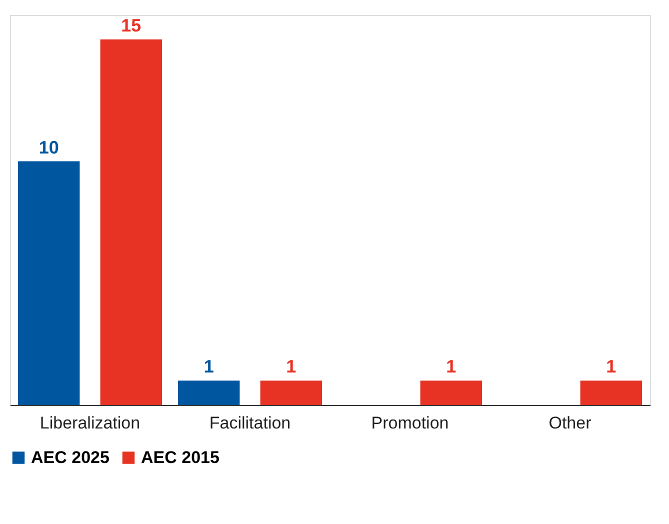 The image size is (669, 524). Describe the element at coordinates (70, 457) in the screenshot. I see `legend-label: AEC 2025` at that location.